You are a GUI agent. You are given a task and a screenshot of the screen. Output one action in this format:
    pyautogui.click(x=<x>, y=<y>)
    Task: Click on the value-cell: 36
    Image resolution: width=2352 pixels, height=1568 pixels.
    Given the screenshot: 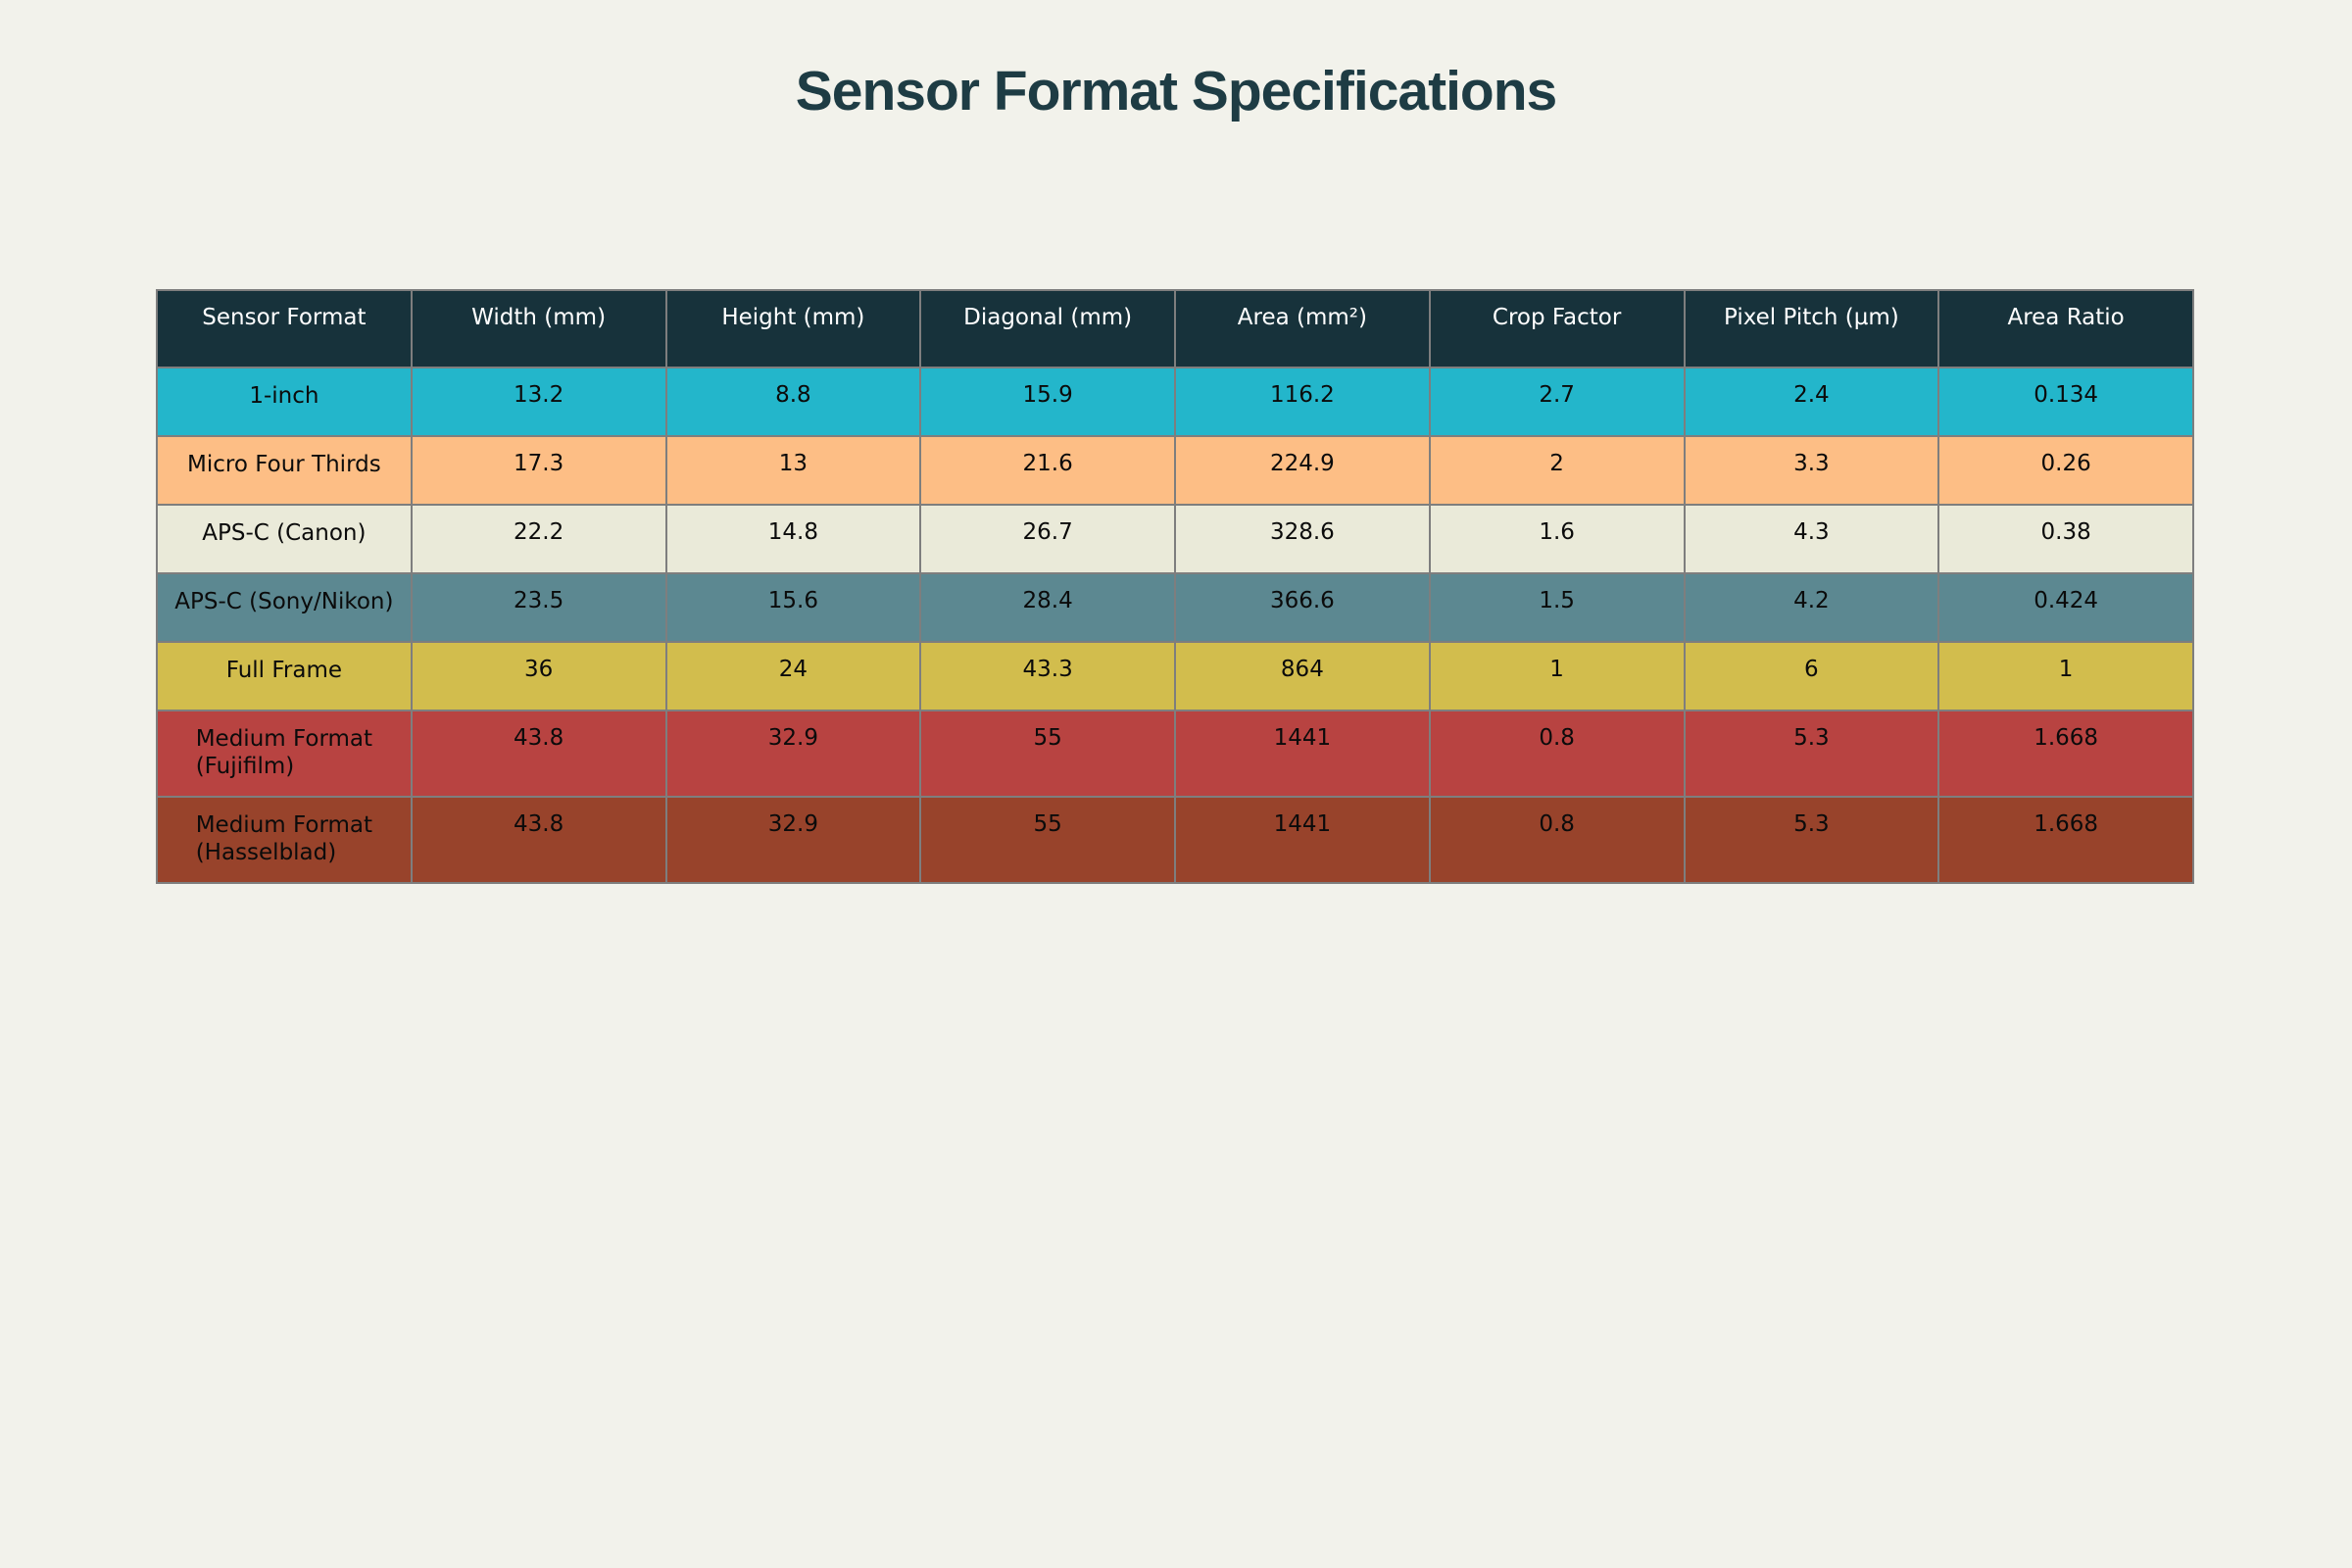 What is the action you would take?
    pyautogui.click(x=538, y=676)
    